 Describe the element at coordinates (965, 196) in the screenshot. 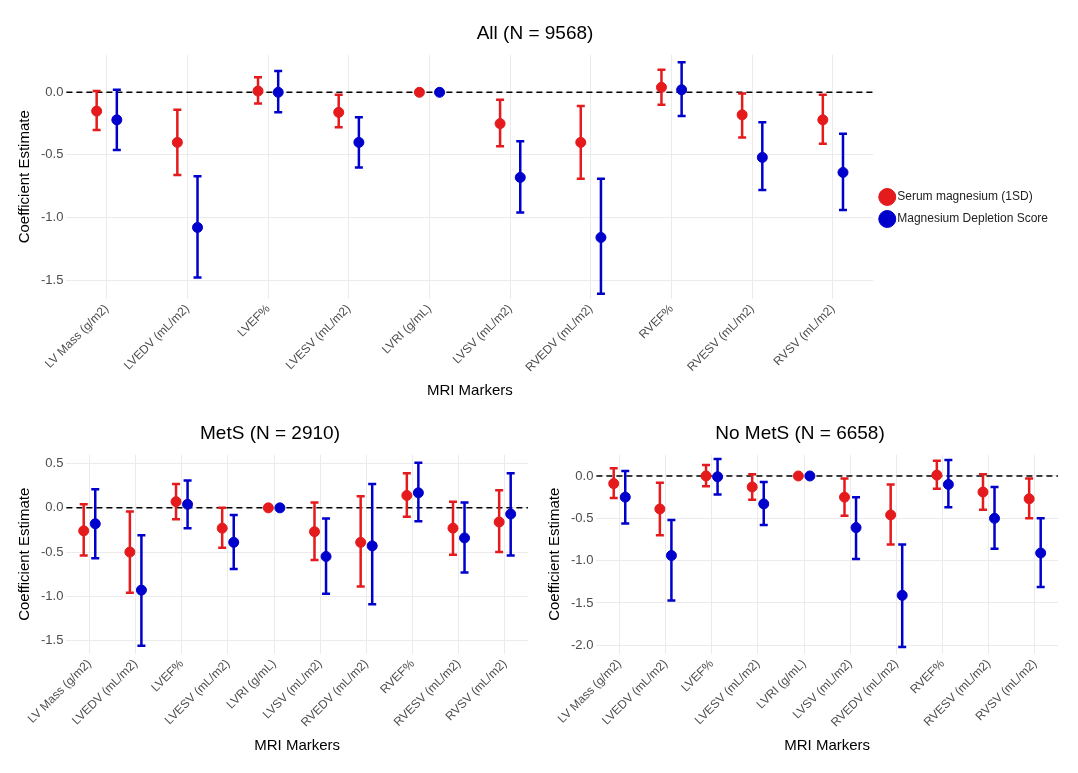

I see `legend-label: Serum magnesium (1SD)` at that location.